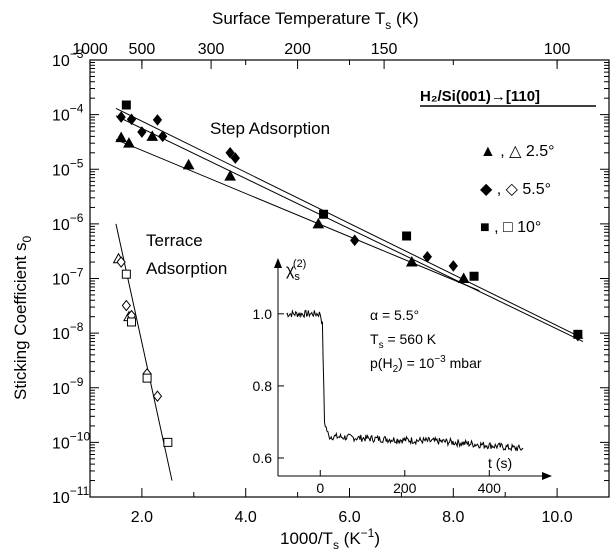 The width and height of the screenshot is (610, 551). I want to click on y-tick-label: 10⁻¹¹, so click(71, 495).